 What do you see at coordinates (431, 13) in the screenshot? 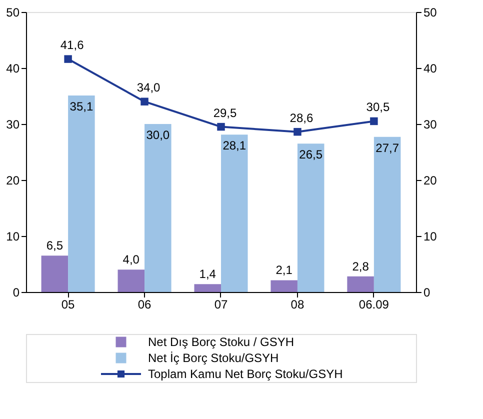
I see `y2-tick-label: 50` at bounding box center [431, 13].